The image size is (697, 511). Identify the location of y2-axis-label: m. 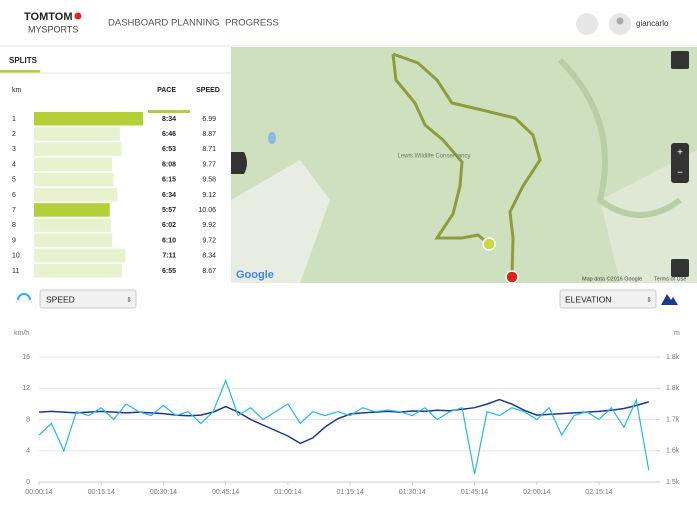
(677, 333).